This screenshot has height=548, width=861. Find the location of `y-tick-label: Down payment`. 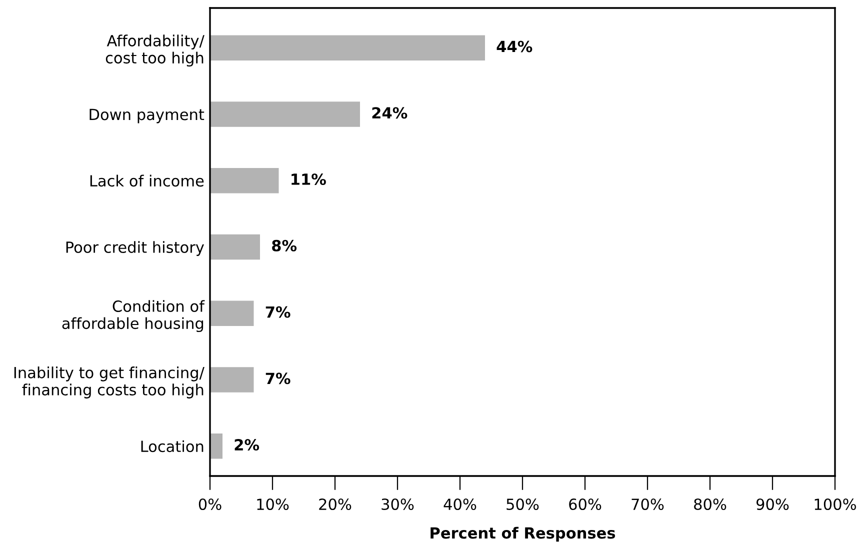

y-tick-label: Down payment is located at coordinates (147, 116).